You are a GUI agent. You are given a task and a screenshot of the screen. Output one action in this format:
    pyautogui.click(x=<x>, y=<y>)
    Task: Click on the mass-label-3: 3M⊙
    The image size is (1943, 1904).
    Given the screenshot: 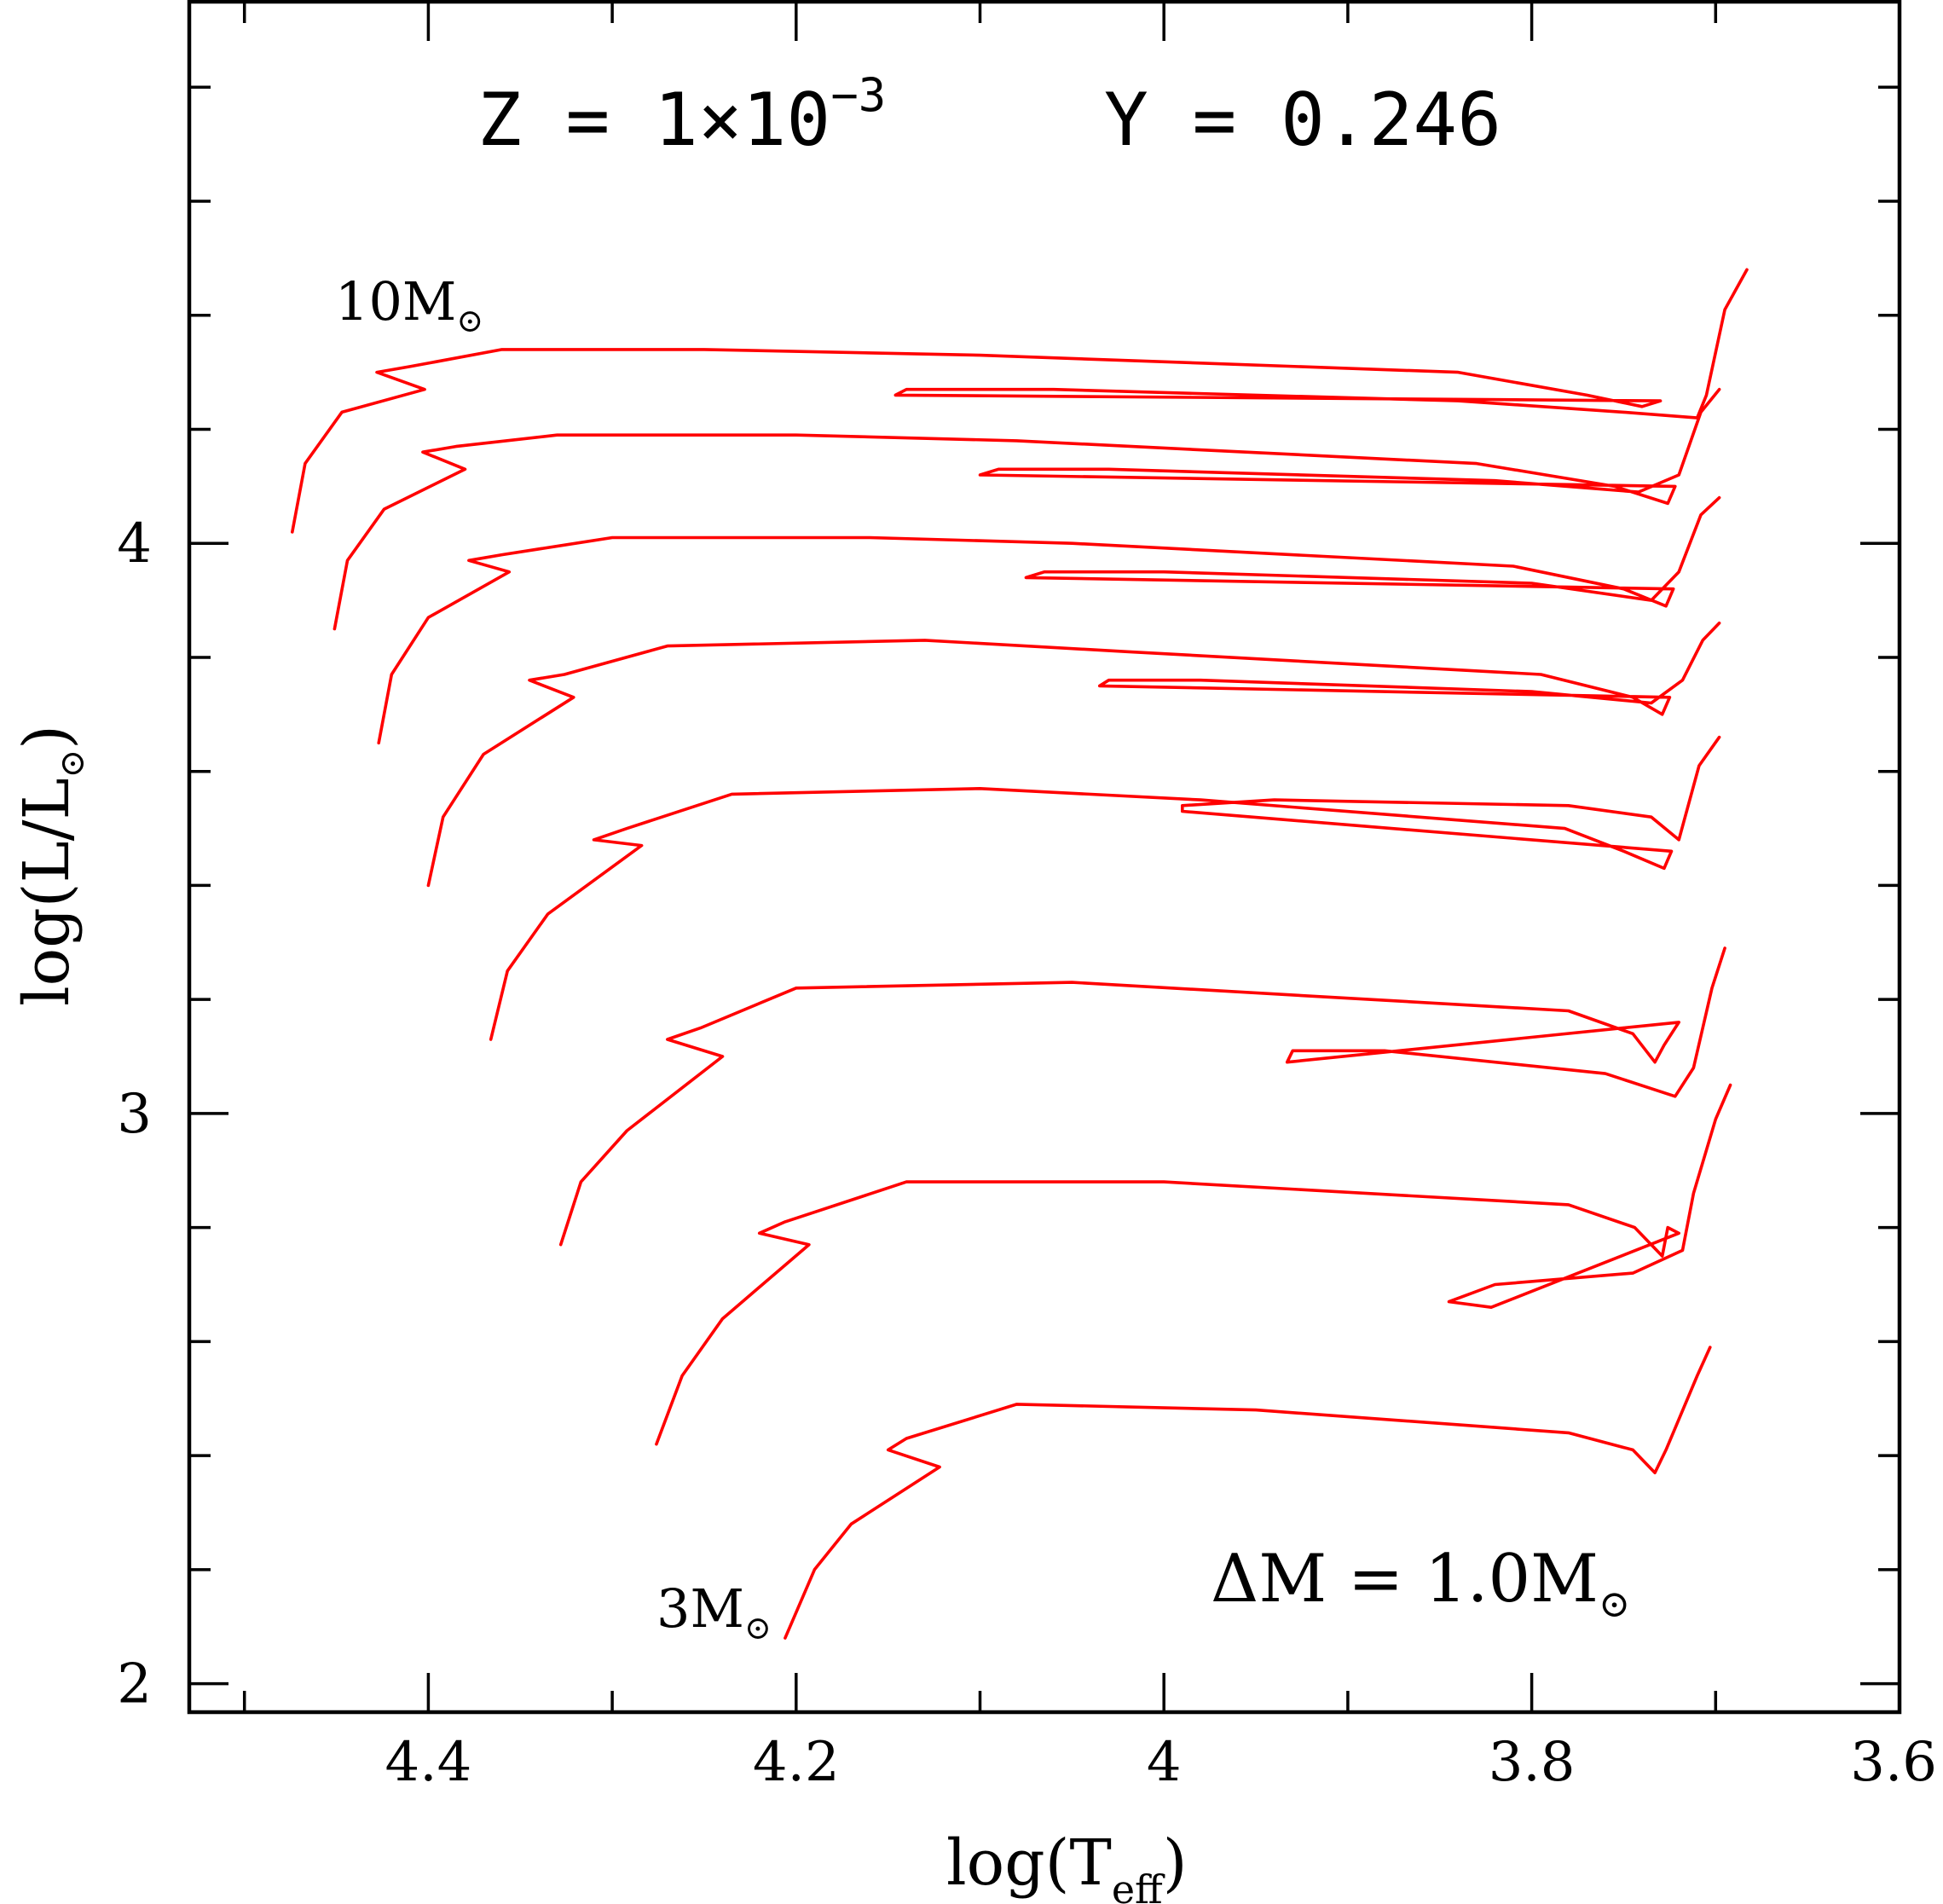 What is the action you would take?
    pyautogui.click(x=714, y=1611)
    